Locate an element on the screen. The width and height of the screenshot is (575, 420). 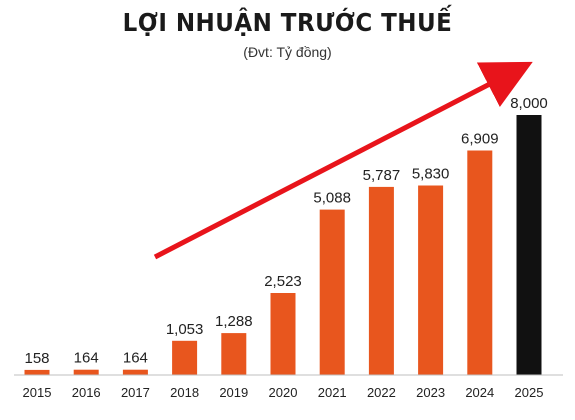
value-label-2015: 158 is located at coordinates (36, 358).